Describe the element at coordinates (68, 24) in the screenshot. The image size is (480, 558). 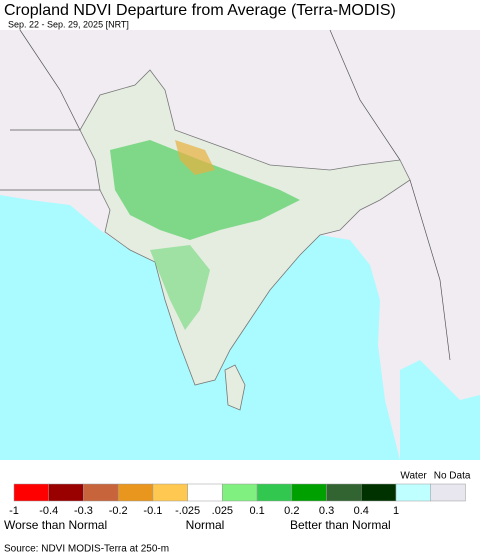
I see `subtitle: Sep. 22 - Sep. 29, 2025 [NRT]` at that location.